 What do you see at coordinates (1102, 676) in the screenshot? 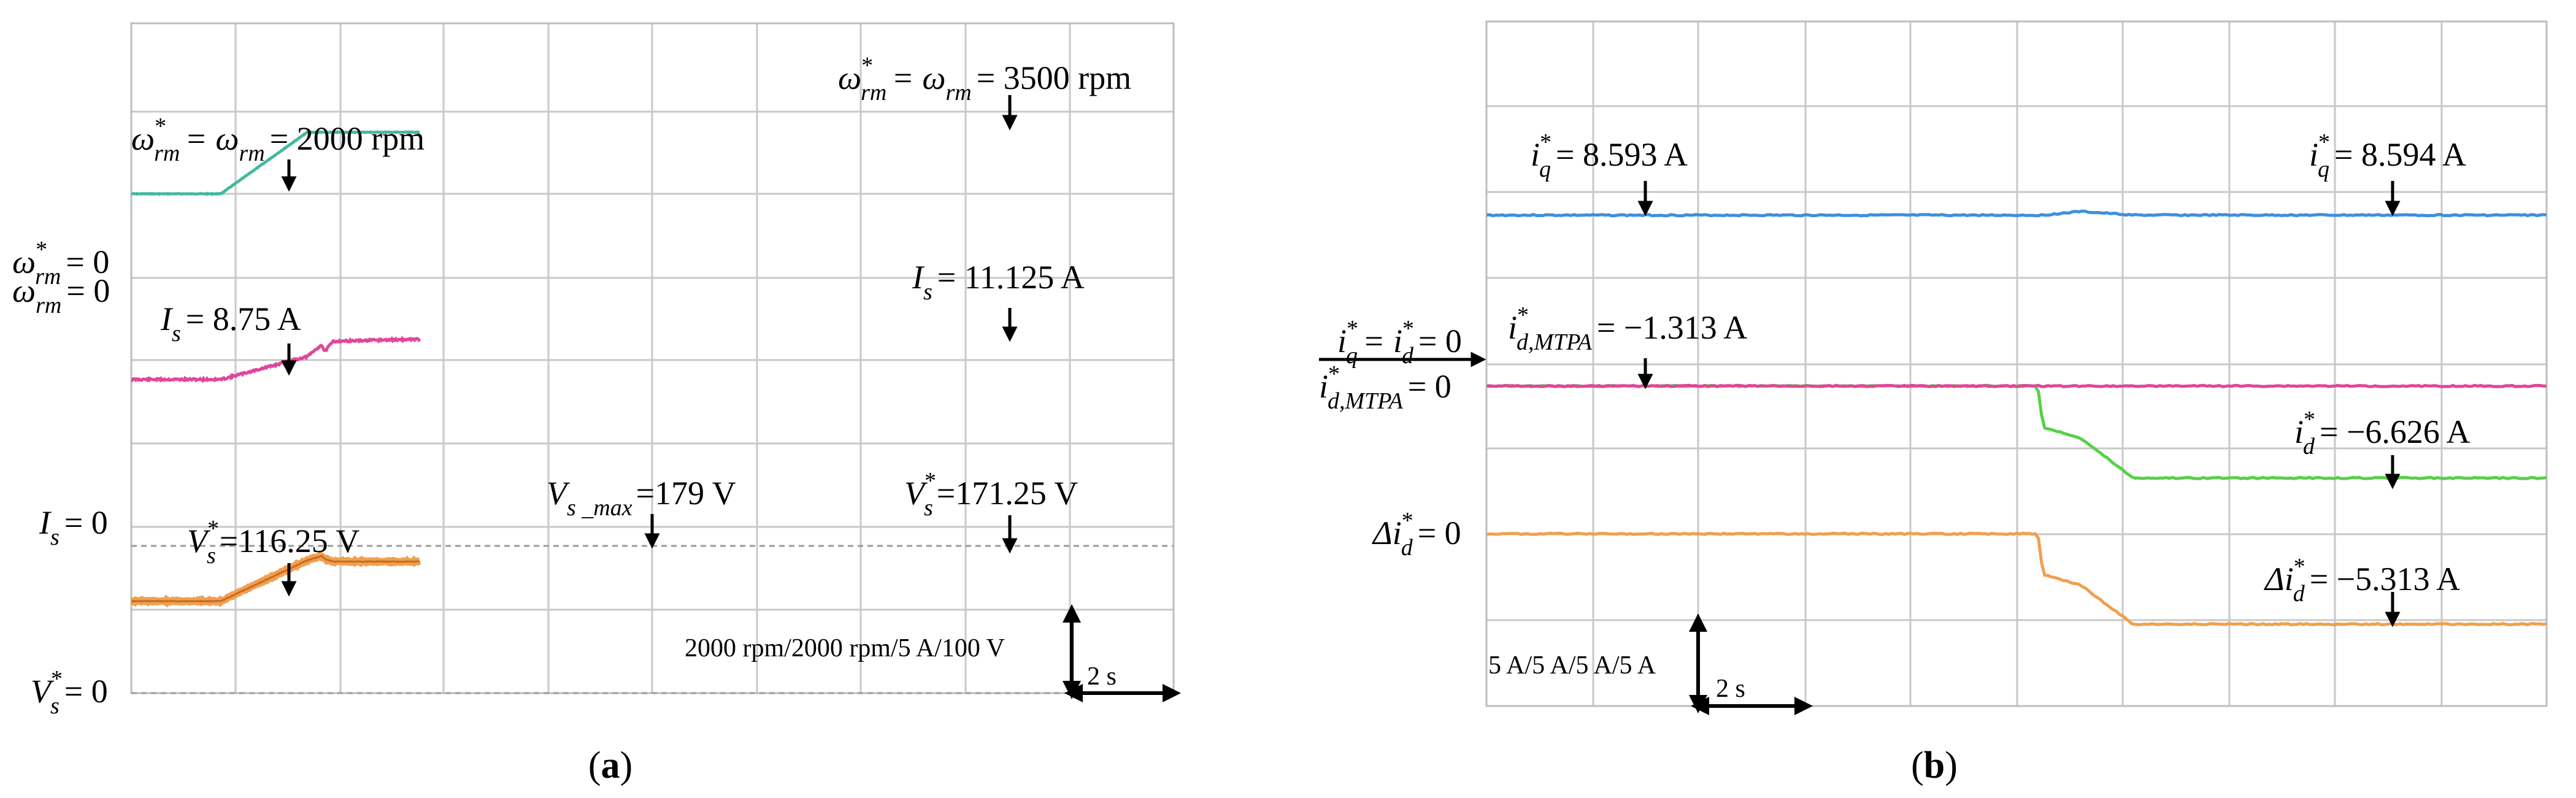
I see `time-scale-label-a: 2 s` at bounding box center [1102, 676].